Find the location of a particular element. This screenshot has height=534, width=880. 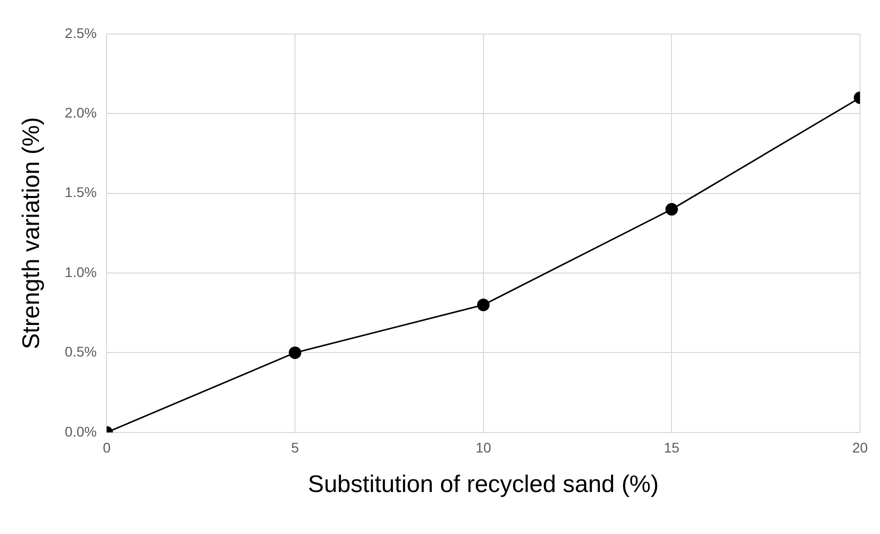

y-tick-label: 2.0% is located at coordinates (80, 112).